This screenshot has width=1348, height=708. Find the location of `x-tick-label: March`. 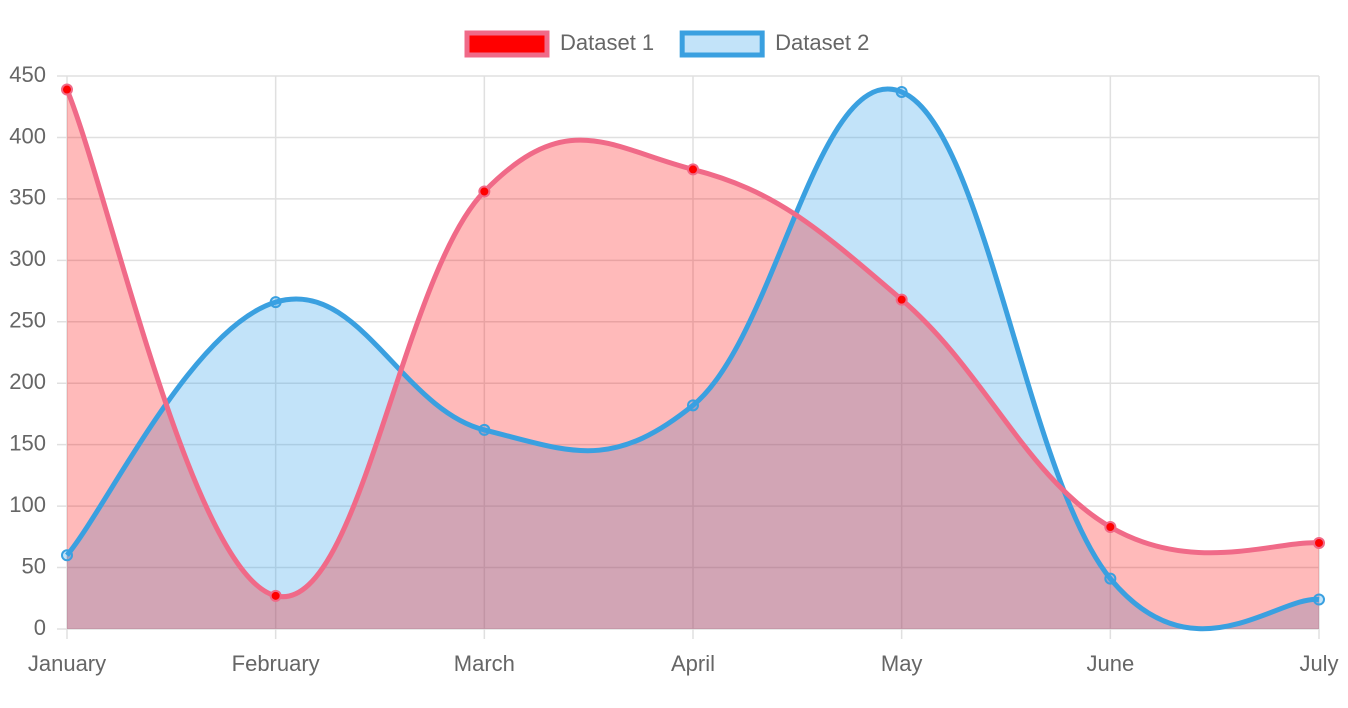

x-tick-label: March is located at coordinates (484, 663).